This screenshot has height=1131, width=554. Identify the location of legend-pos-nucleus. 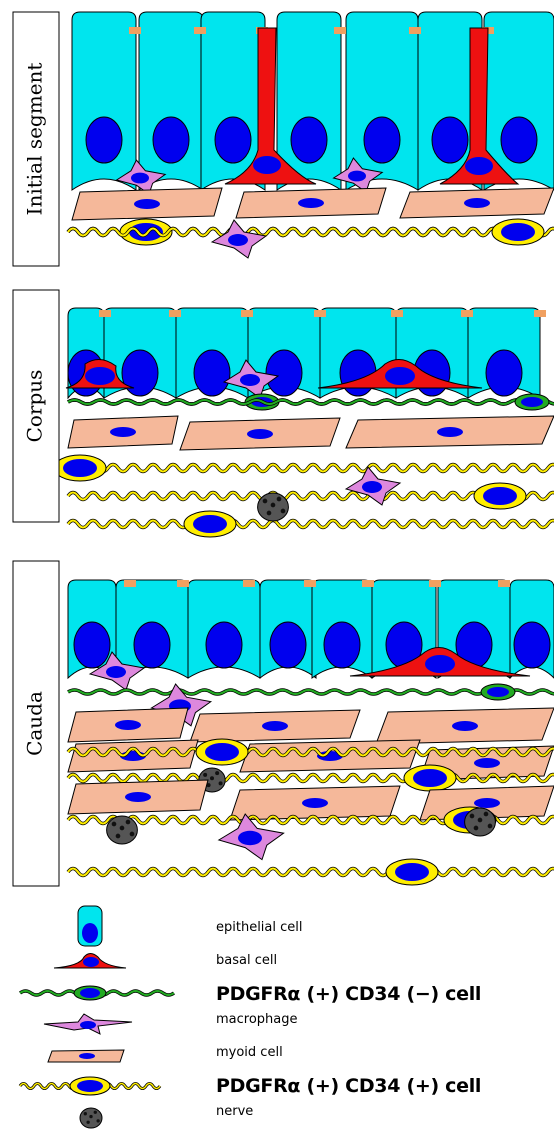
(90, 1086).